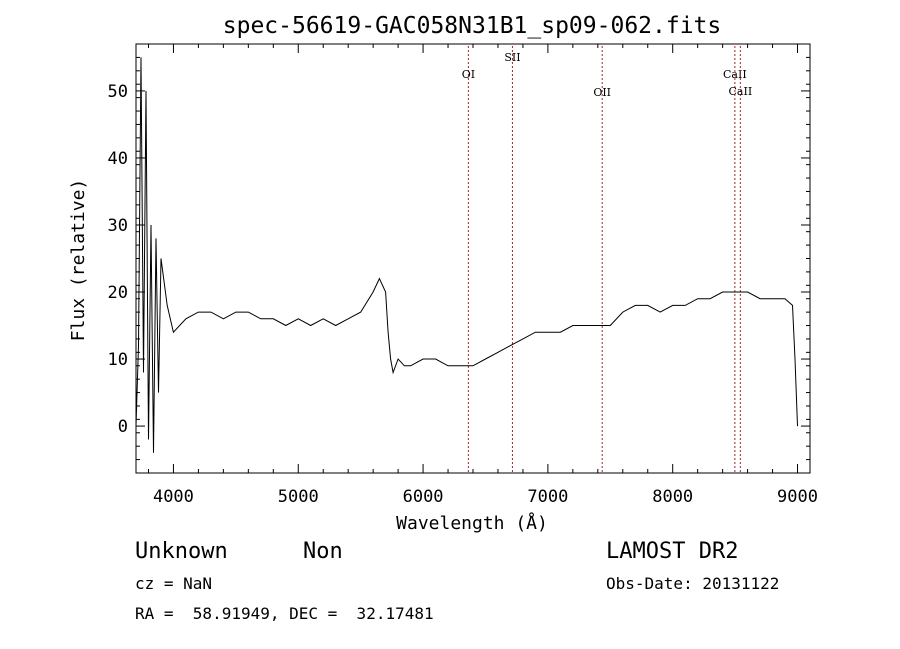  Describe the element at coordinates (672, 497) in the screenshot. I see `x-tick-label: 8000` at that location.